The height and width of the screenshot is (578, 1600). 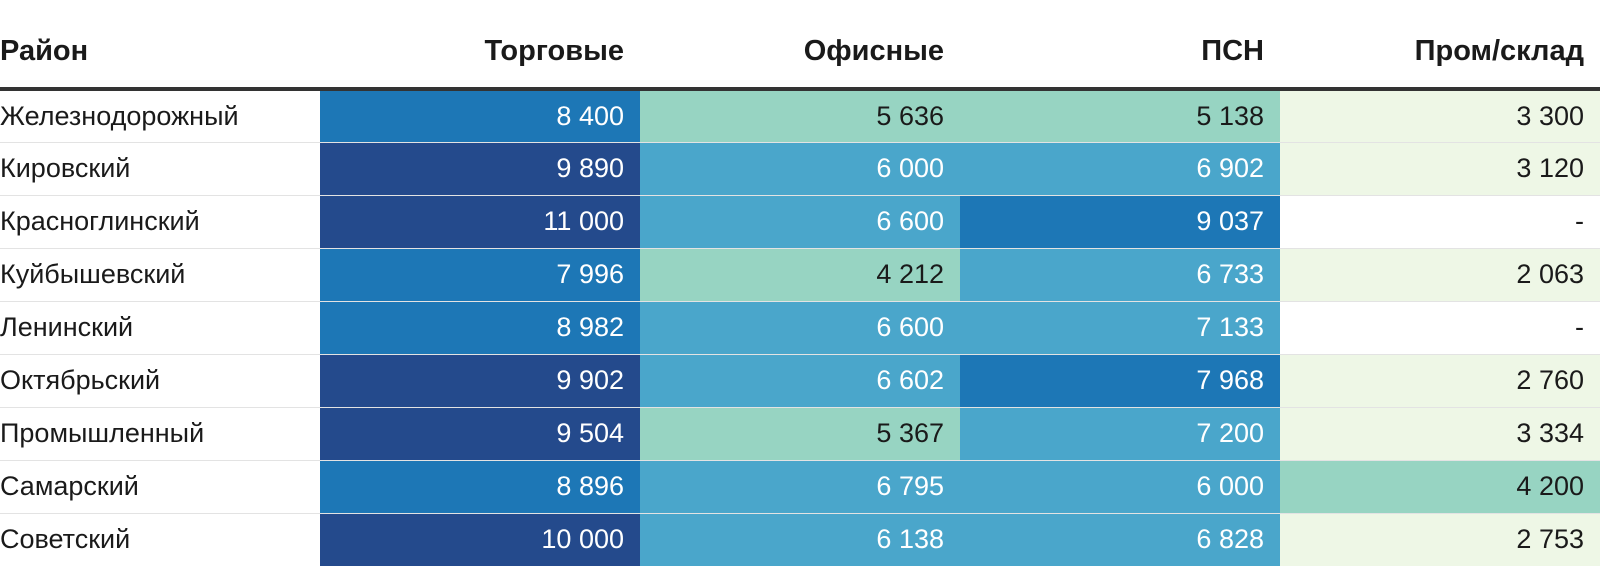 I want to click on cell-district-name: Промышленный, so click(x=160, y=434).